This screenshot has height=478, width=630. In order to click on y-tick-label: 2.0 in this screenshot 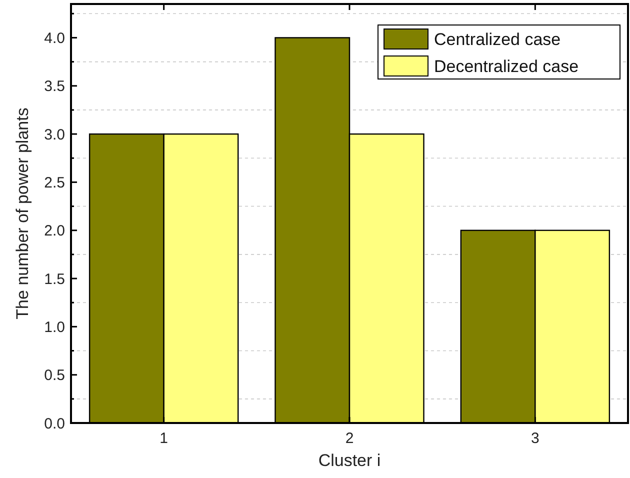, I will do `click(54, 231)`.